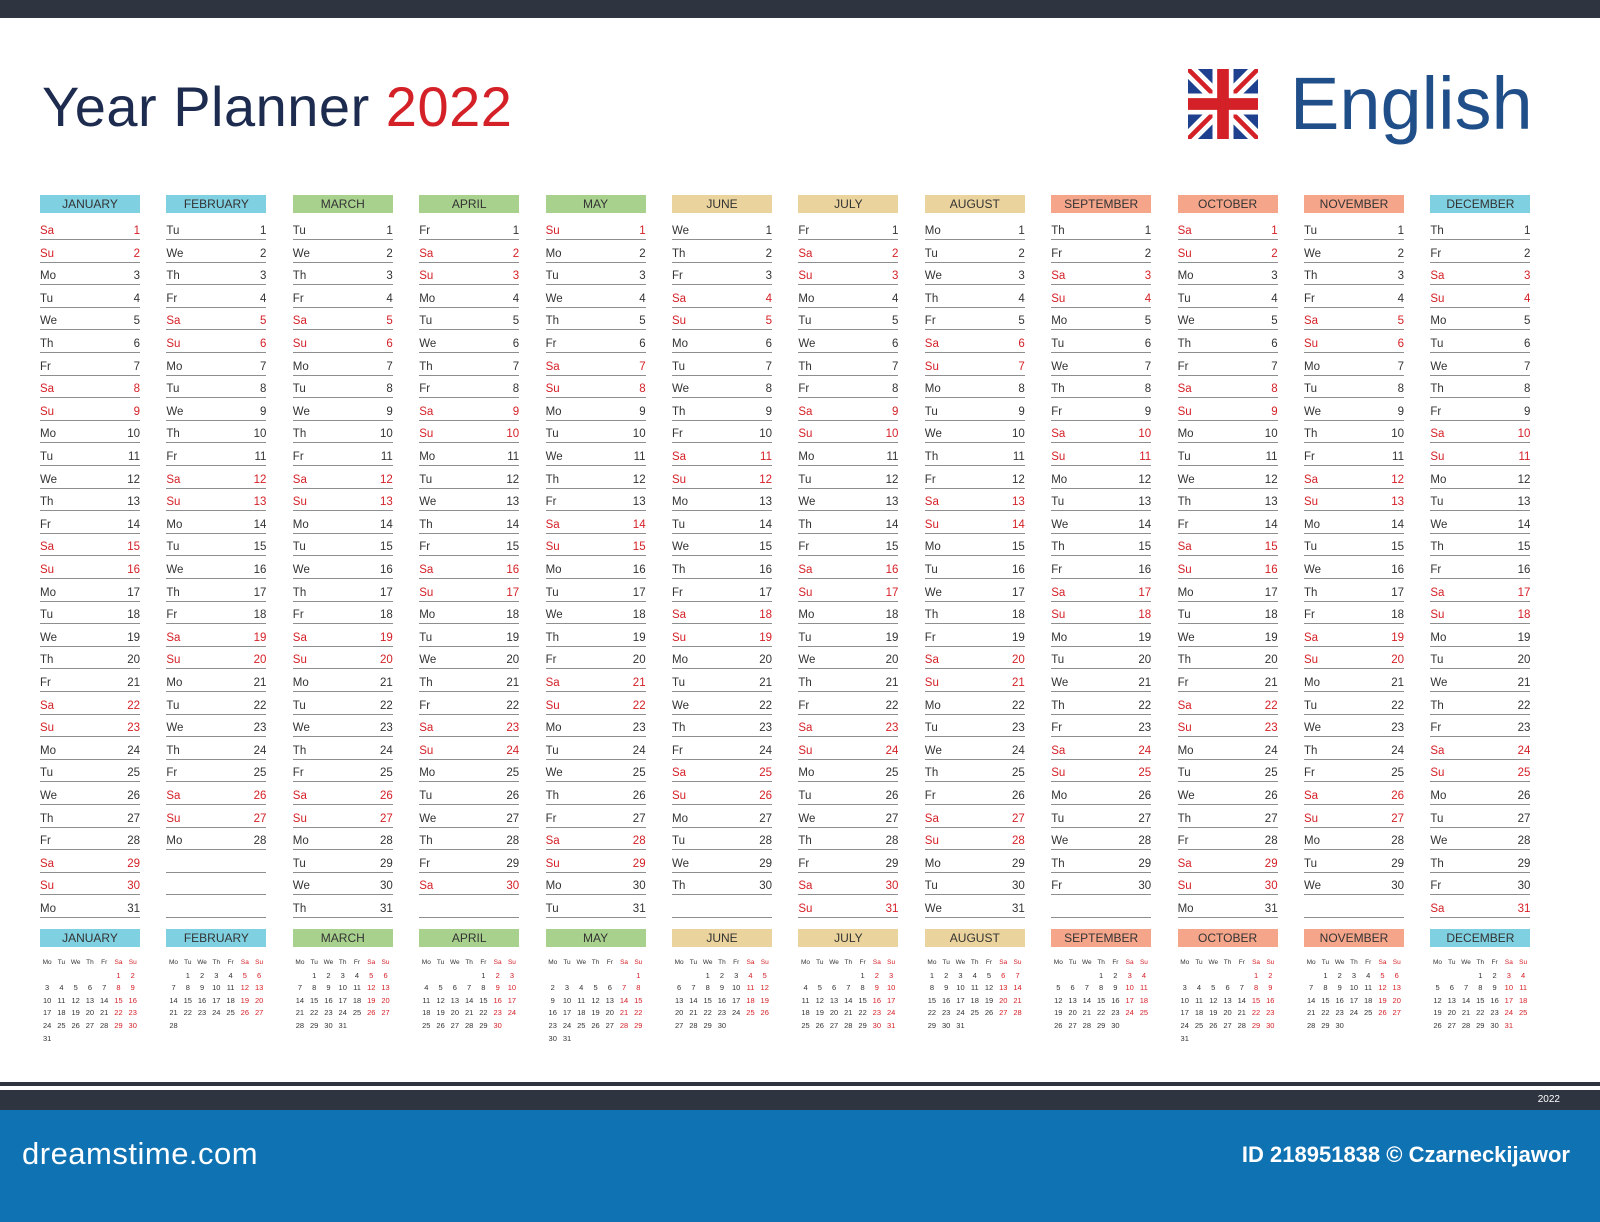 This screenshot has height=1222, width=1600. What do you see at coordinates (722, 1025) in the screenshot?
I see `mini-day: 30` at bounding box center [722, 1025].